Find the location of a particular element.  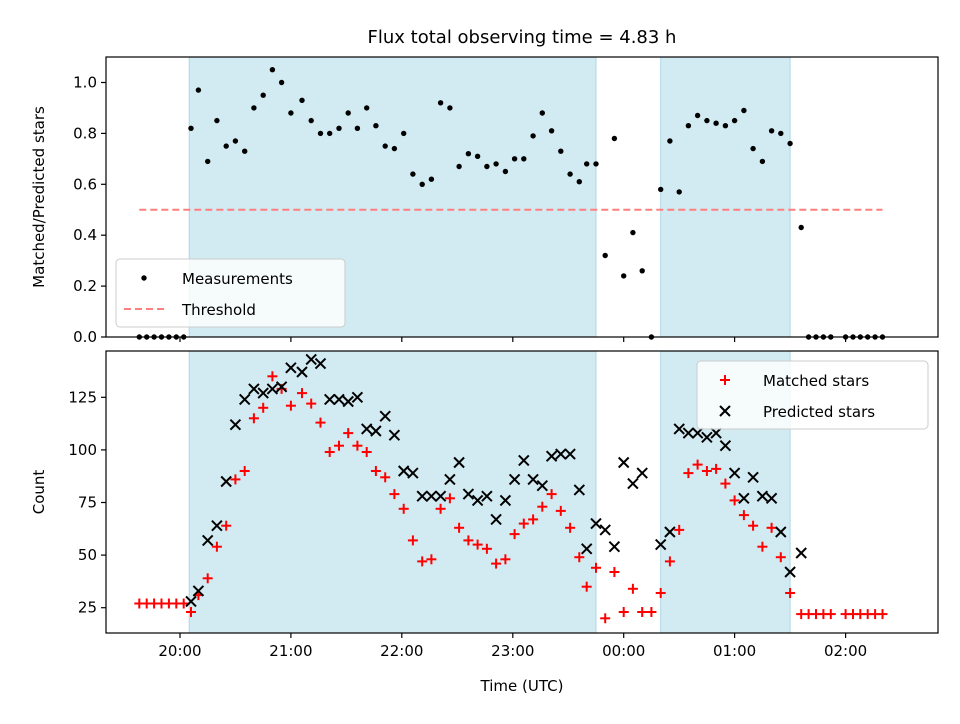

y-tick-label: 75 is located at coordinates (87, 503).